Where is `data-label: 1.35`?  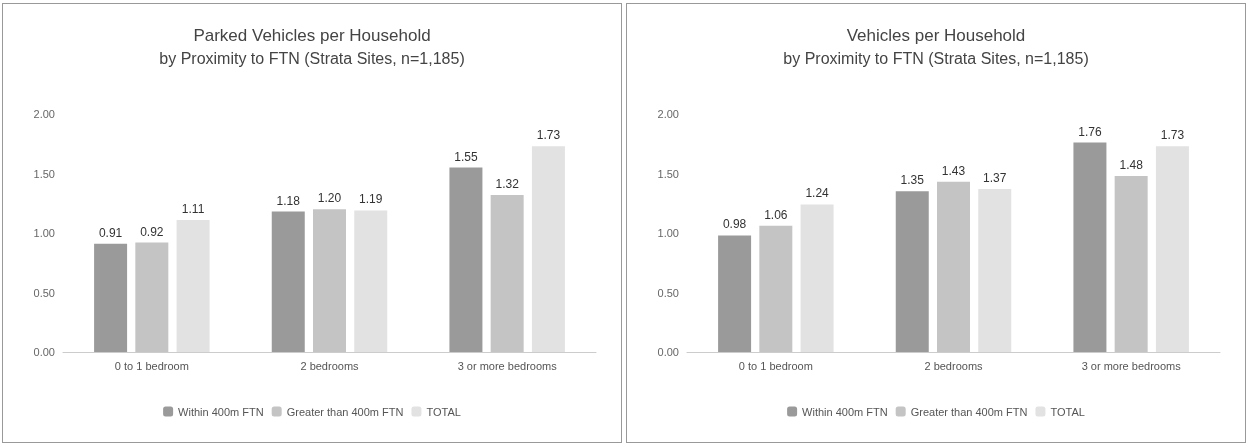 data-label: 1.35 is located at coordinates (912, 180).